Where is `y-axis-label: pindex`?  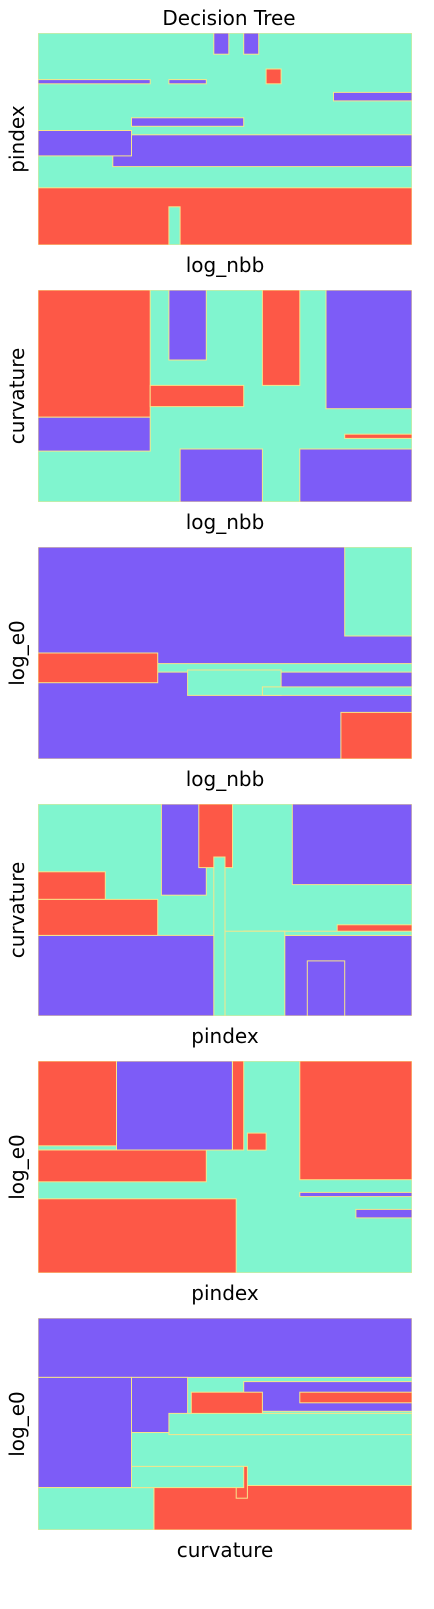
y-axis-label: pindex is located at coordinates (17, 139).